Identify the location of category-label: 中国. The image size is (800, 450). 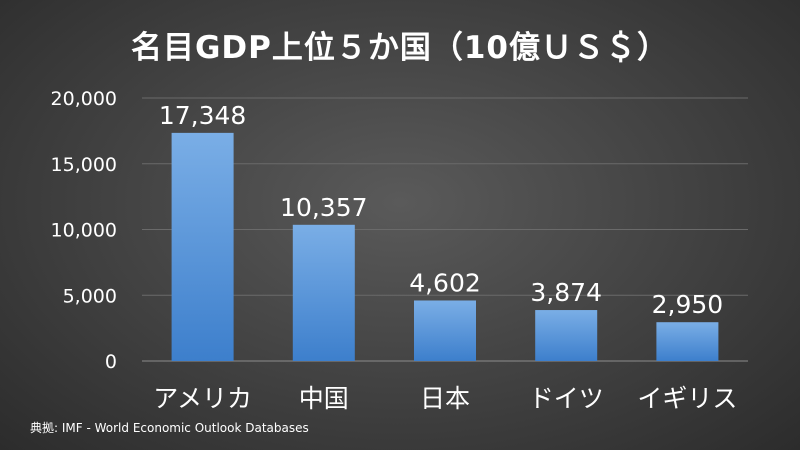
(324, 398).